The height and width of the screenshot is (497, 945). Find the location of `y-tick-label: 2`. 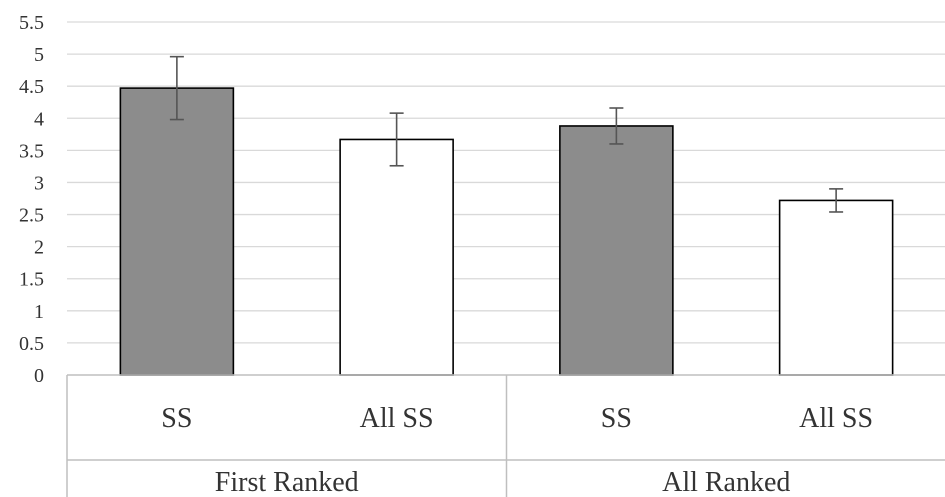

y-tick-label: 2 is located at coordinates (39, 248).